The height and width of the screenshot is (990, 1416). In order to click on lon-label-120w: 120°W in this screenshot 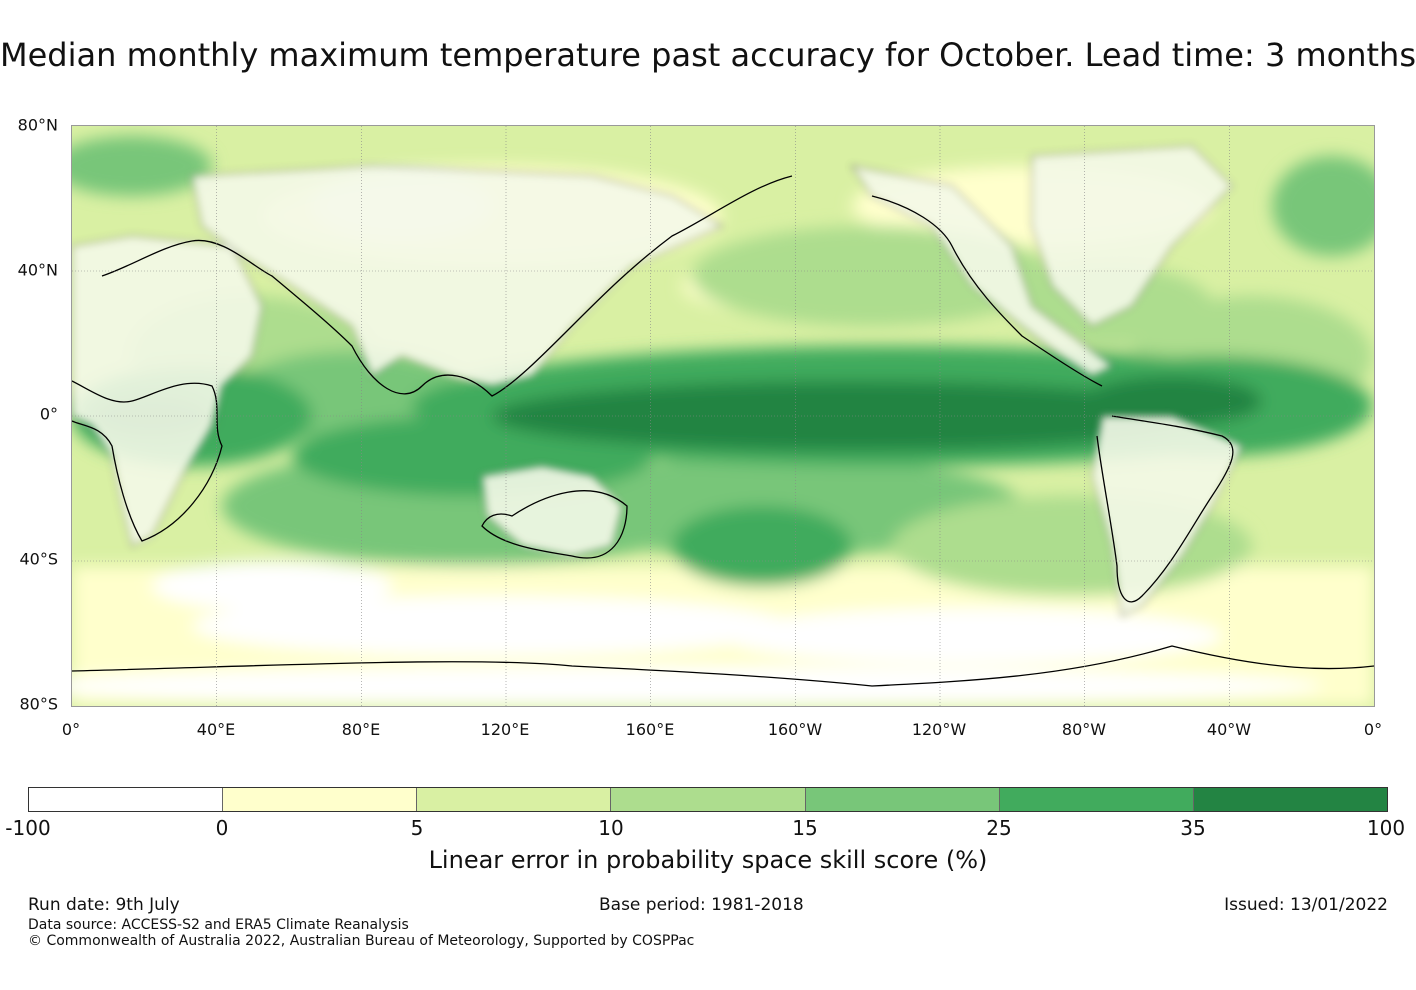, I will do `click(939, 729)`.